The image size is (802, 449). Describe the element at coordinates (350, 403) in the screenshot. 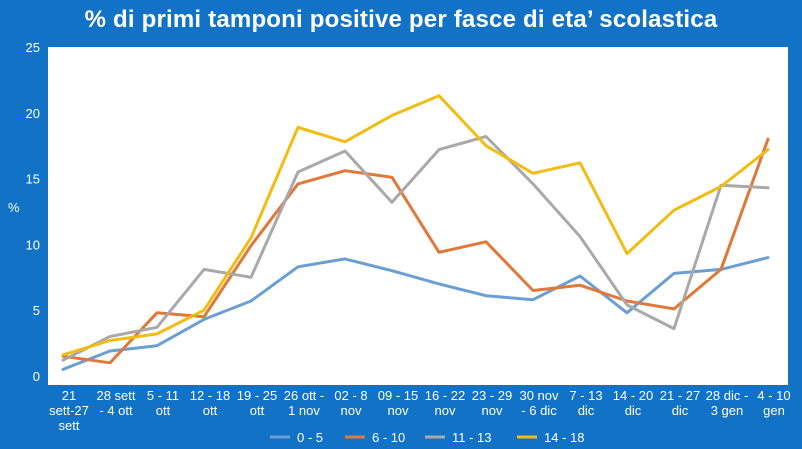

I see `x-tick-label: 02 - 8 nov` at that location.